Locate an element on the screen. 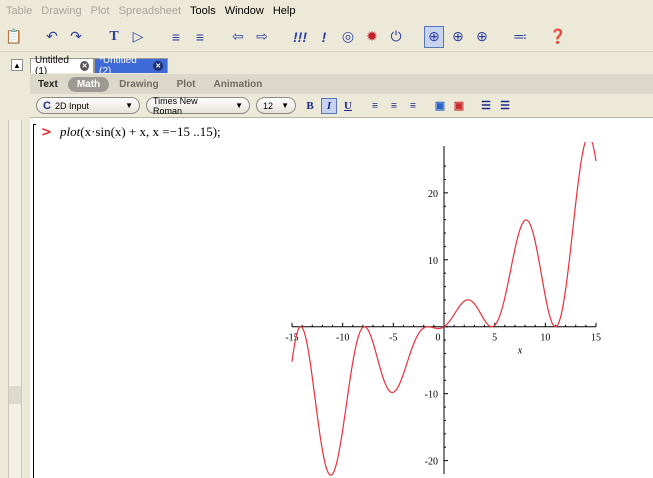  tab-math: Math is located at coordinates (88, 84).